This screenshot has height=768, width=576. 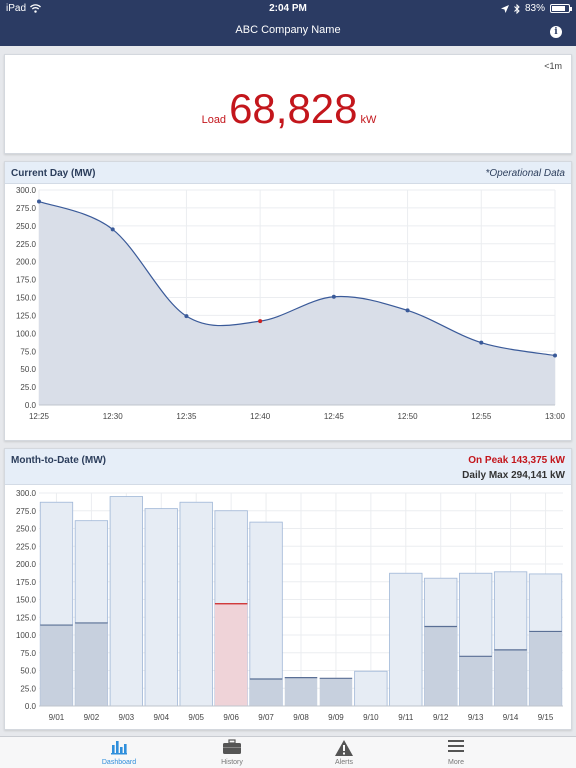 I want to click on tab-alerts: Alerts, so click(x=344, y=752).